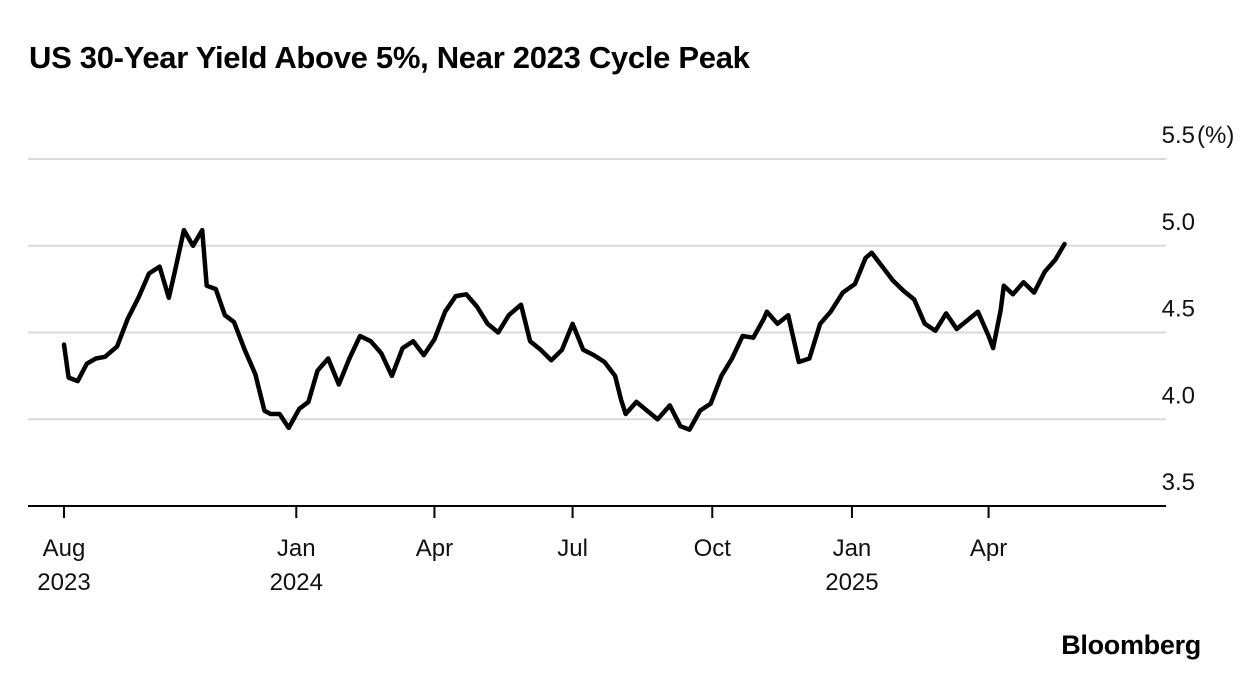 The width and height of the screenshot is (1240, 692). What do you see at coordinates (522, 565) in the screenshot?
I see `x-axis-tick-labels: Aug 2023 Jan 2024 Apr Jul Oct Jan 2025 Apr` at bounding box center [522, 565].